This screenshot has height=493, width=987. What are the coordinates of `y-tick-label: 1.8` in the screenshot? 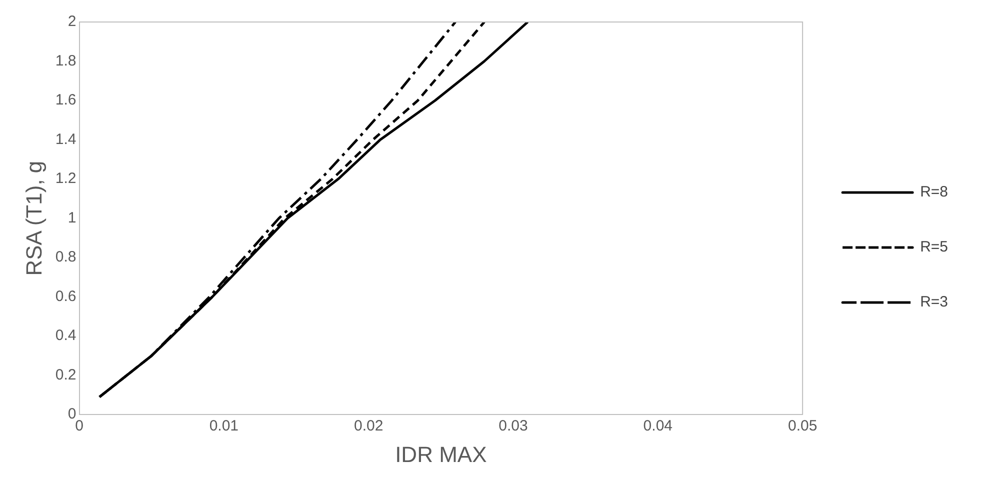 It's located at (65, 61).